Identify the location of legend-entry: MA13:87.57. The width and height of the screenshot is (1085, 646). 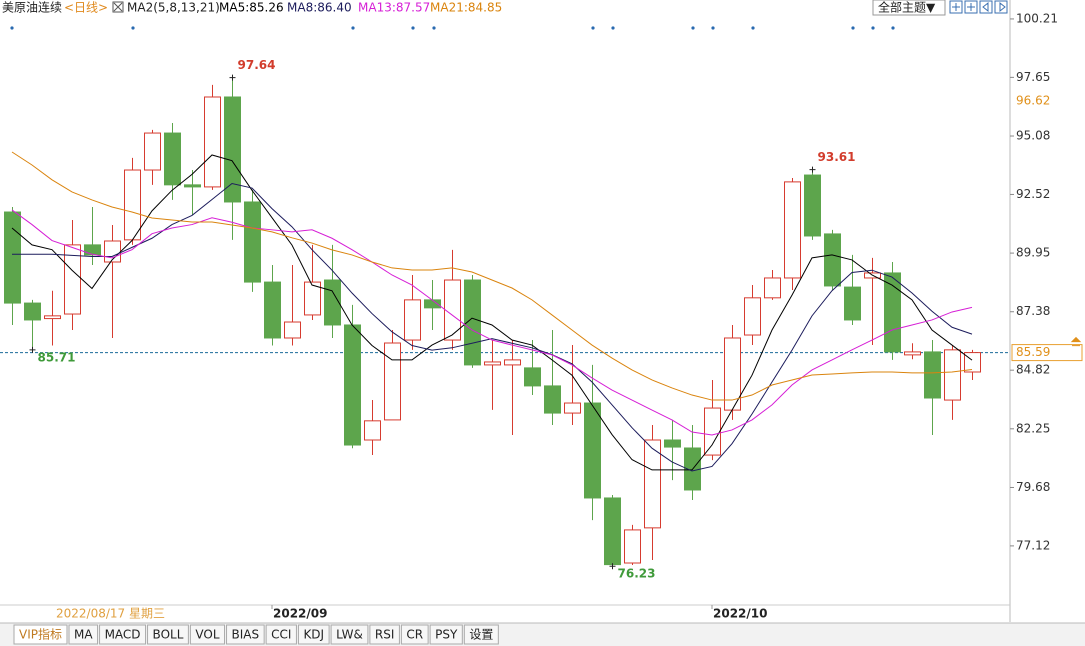
(394, 8).